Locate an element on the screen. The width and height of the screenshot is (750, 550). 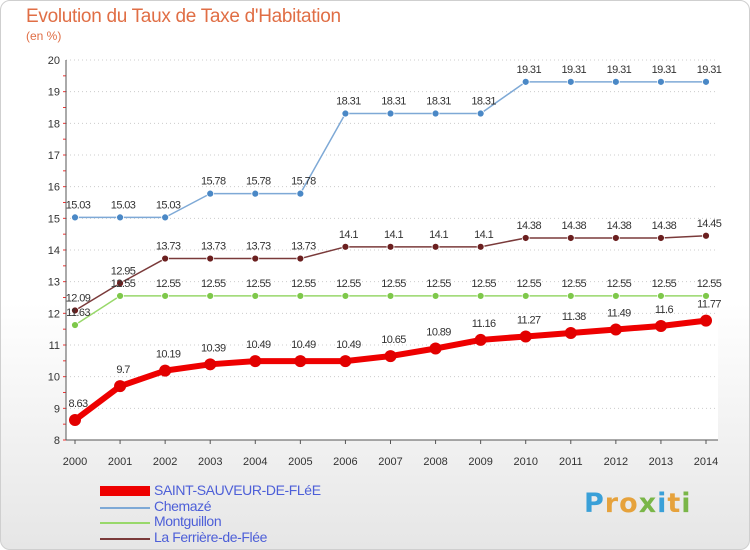
data-label: 8.63 is located at coordinates (77, 404).